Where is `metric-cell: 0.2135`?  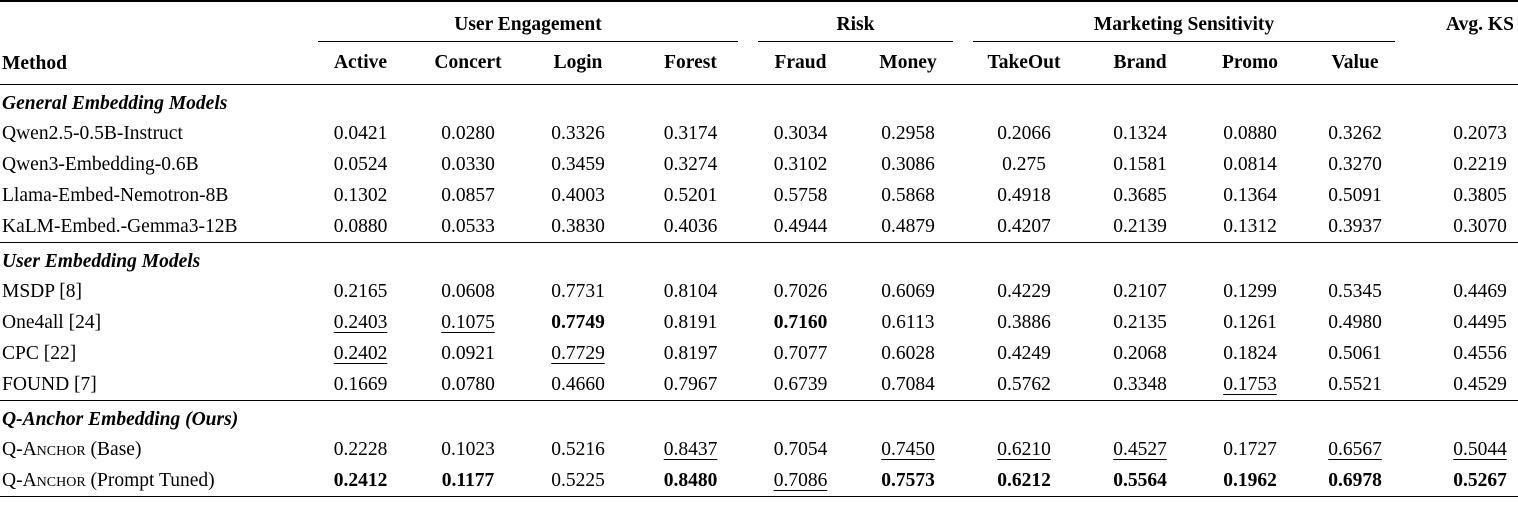 metric-cell: 0.2135 is located at coordinates (1140, 322).